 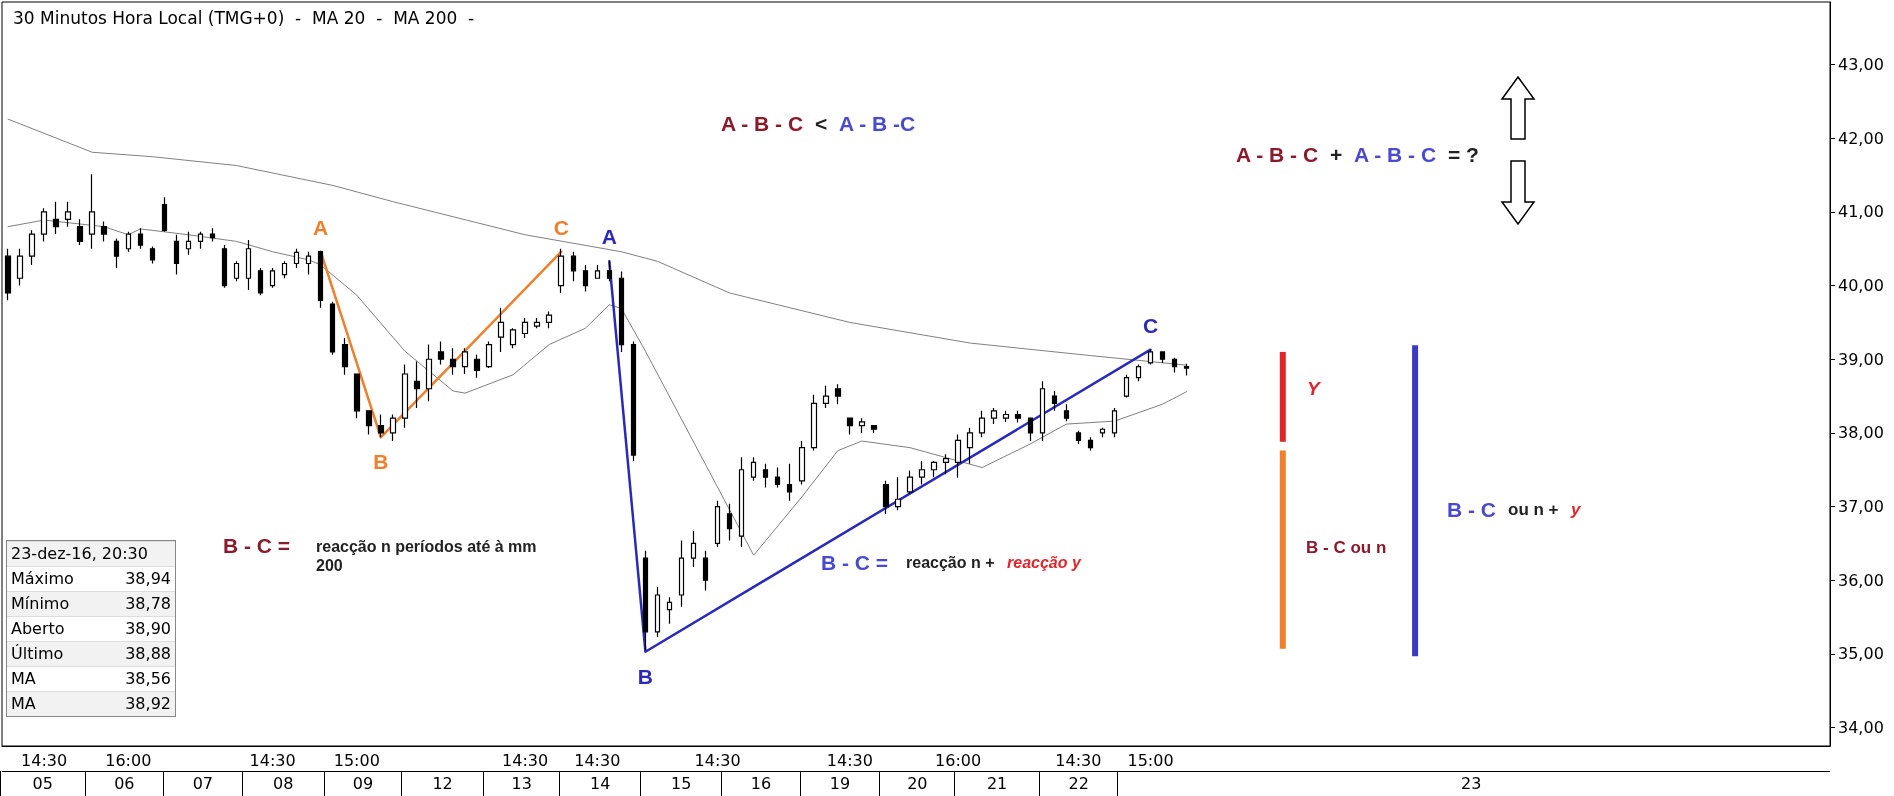 What do you see at coordinates (362, 783) in the screenshot?
I see `text: 09` at bounding box center [362, 783].